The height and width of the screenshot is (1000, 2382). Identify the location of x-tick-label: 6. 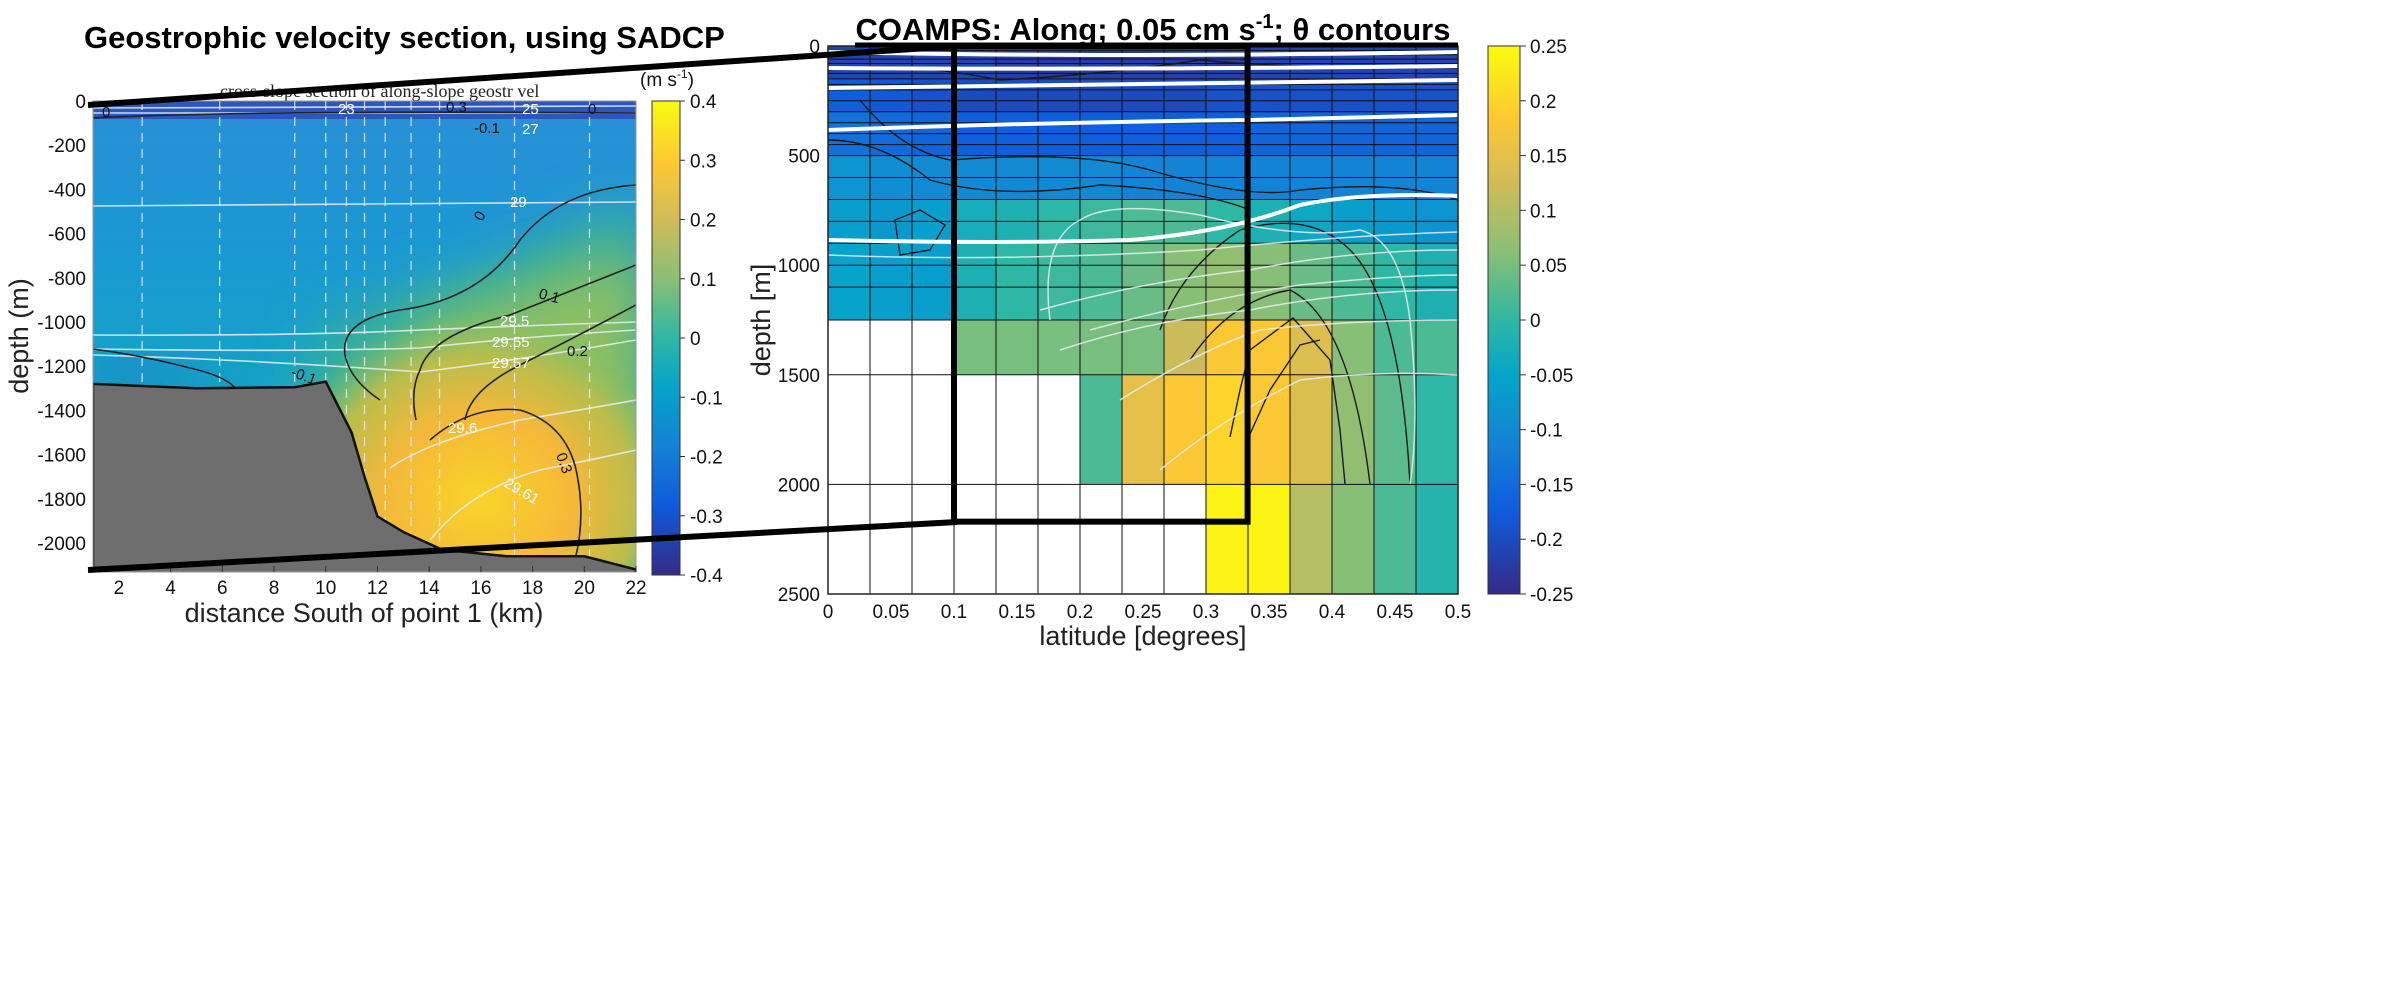
(222, 588).